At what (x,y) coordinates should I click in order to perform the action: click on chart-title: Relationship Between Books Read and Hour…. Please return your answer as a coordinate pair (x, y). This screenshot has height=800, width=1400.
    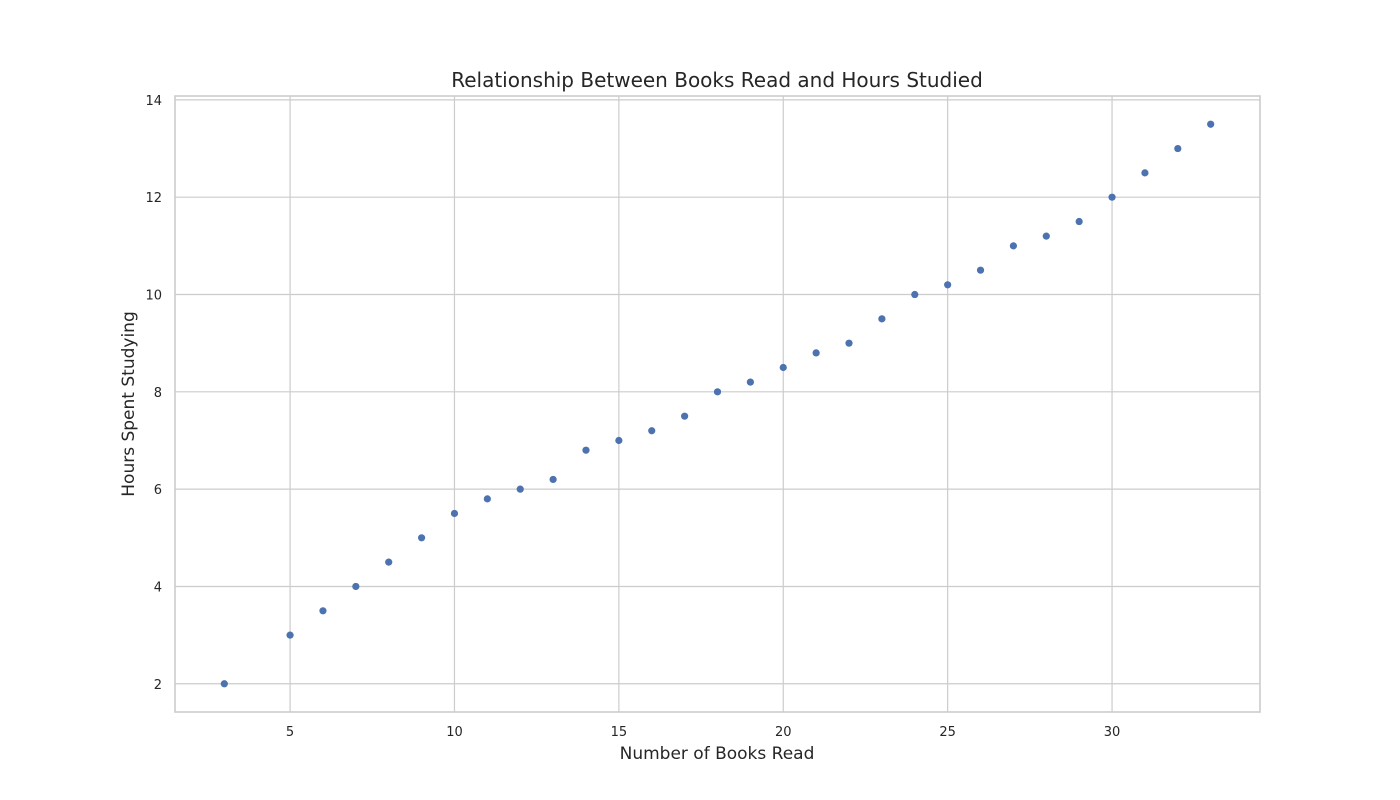
    Looking at the image, I should click on (717, 80).